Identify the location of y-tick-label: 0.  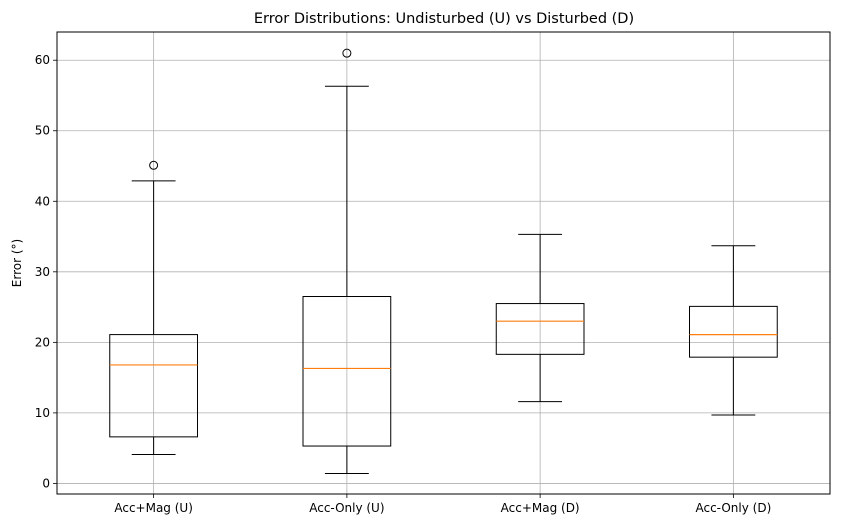
(46, 483).